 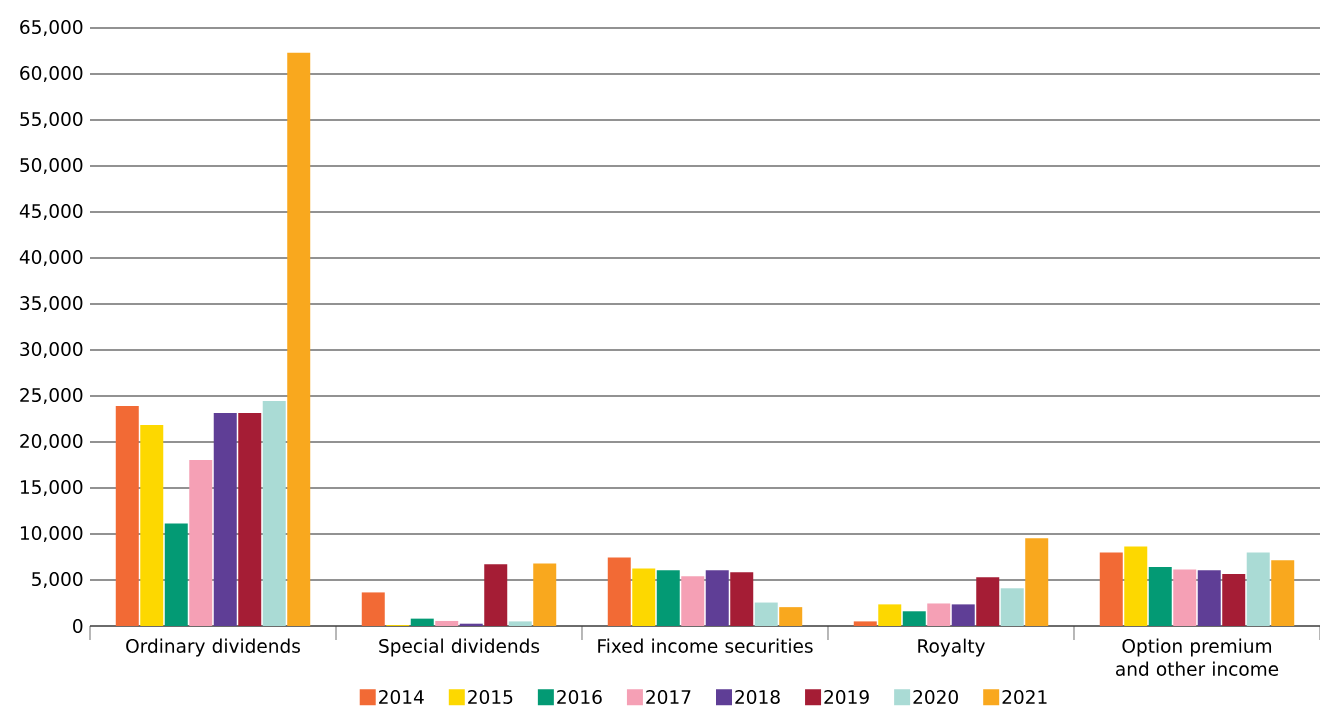 What do you see at coordinates (51, 258) in the screenshot?
I see `y-tick-label: 40,000` at bounding box center [51, 258].